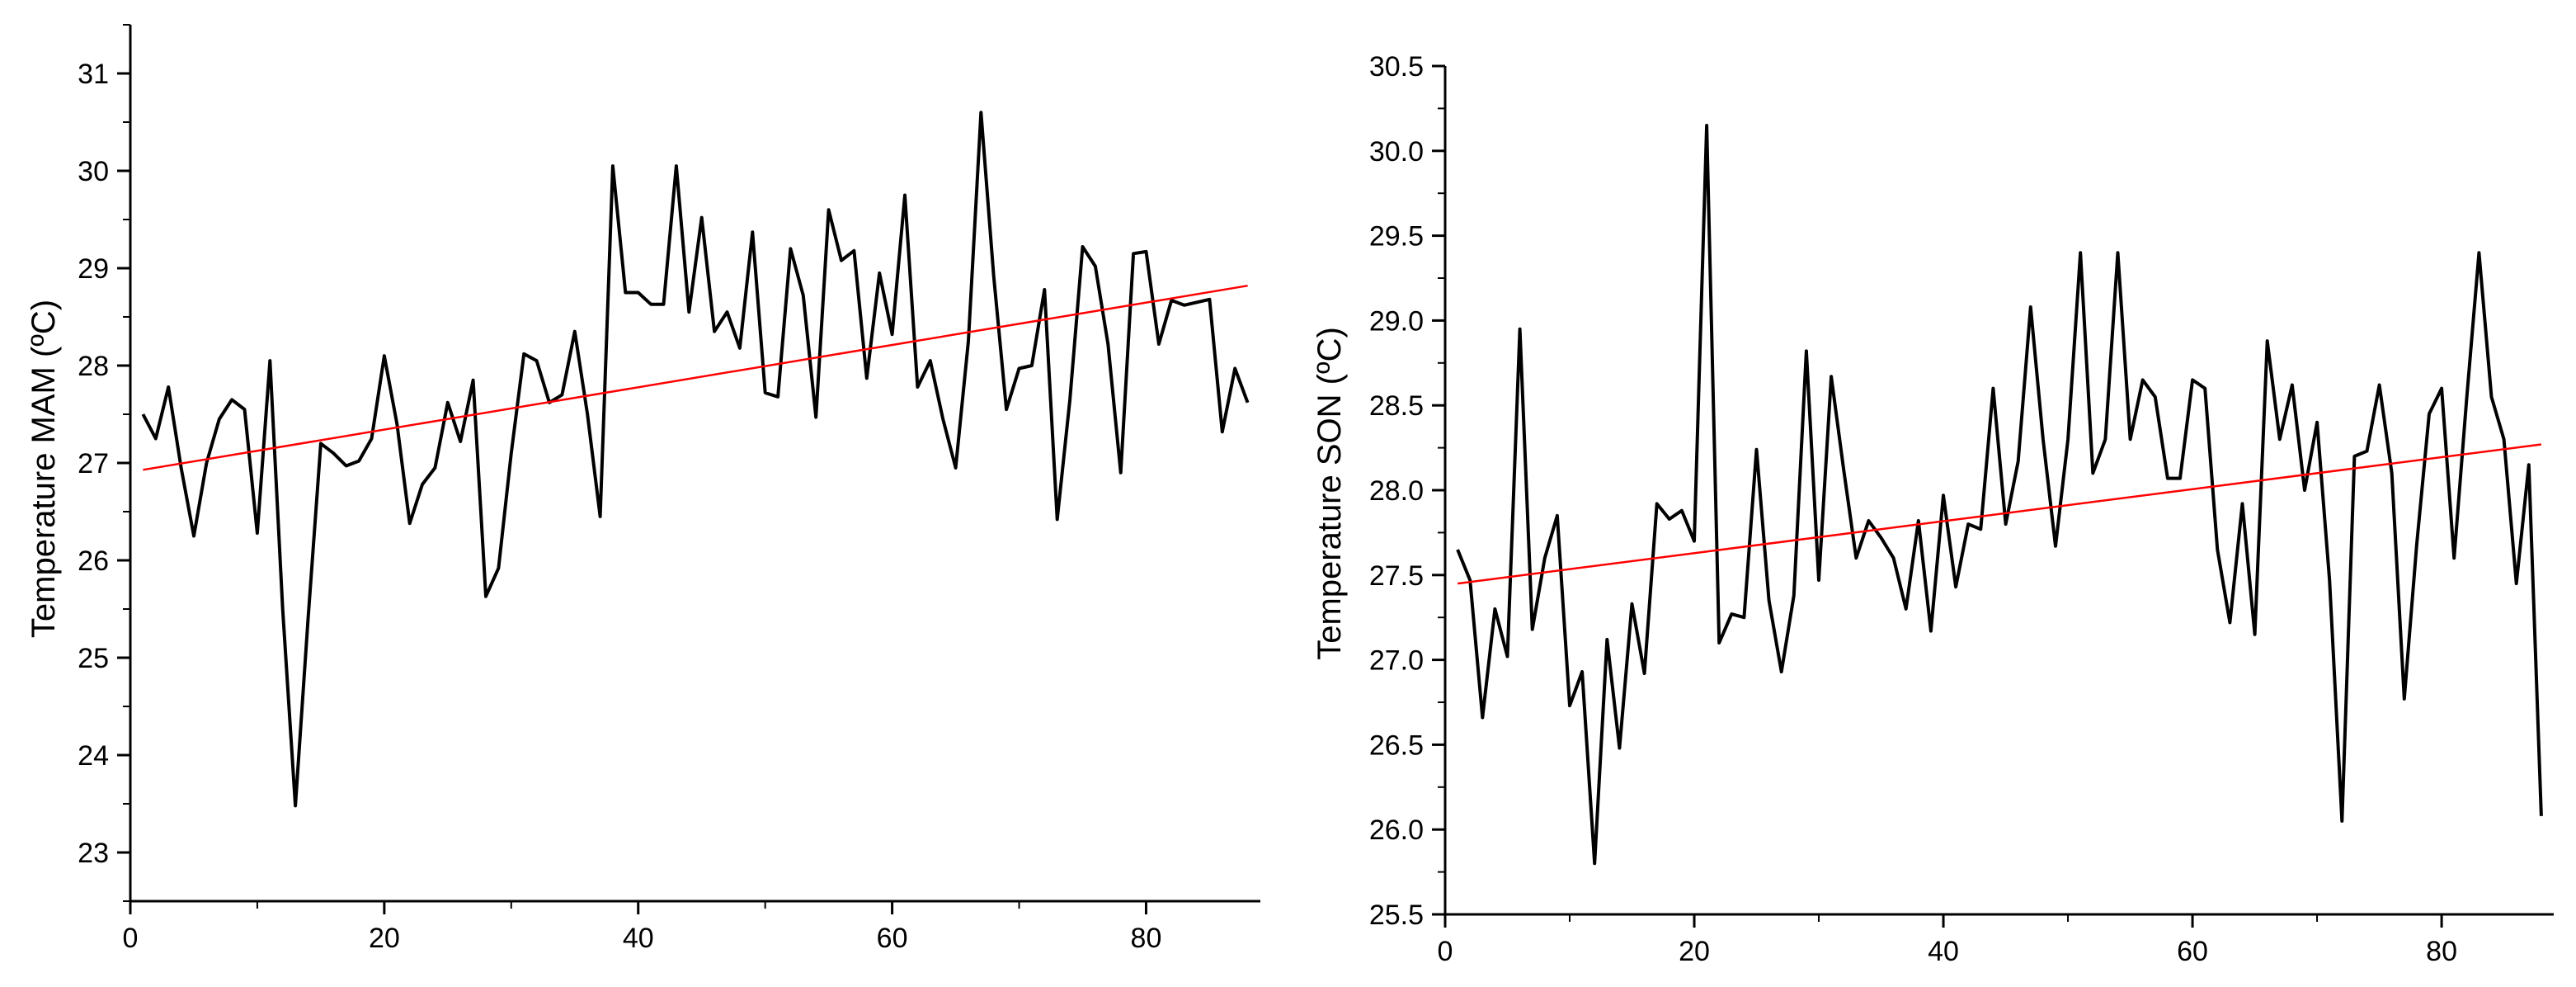  Describe the element at coordinates (93, 74) in the screenshot. I see `y-tick-label: 31` at that location.